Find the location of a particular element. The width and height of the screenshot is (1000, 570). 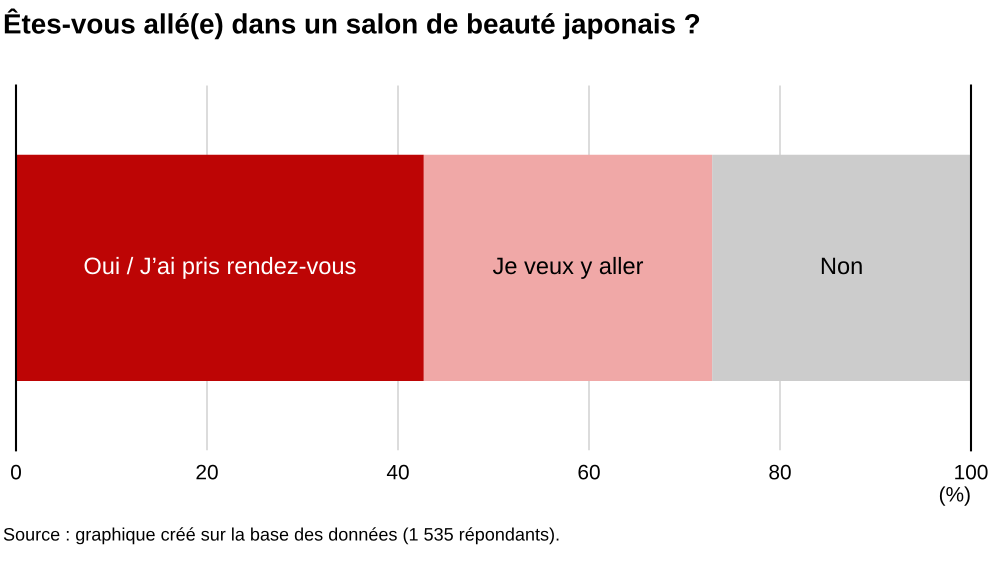

x-tick-label: 100 is located at coordinates (971, 472).